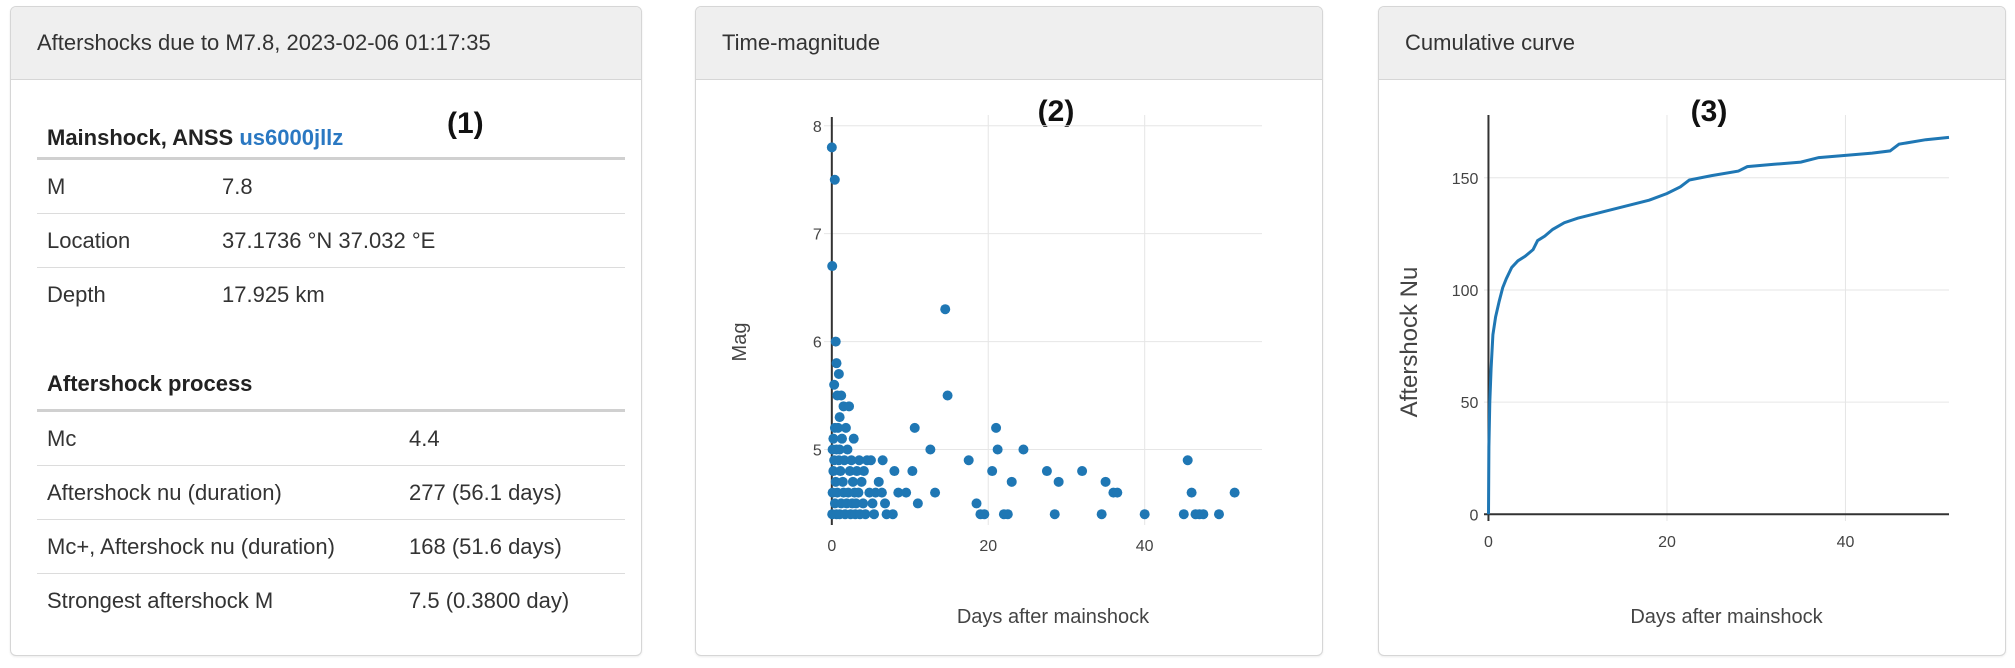 The height and width of the screenshot is (668, 2015). What do you see at coordinates (331, 600) in the screenshot?
I see `info-row: Strongest aftershock M 7.5 (0.3800 day)` at bounding box center [331, 600].